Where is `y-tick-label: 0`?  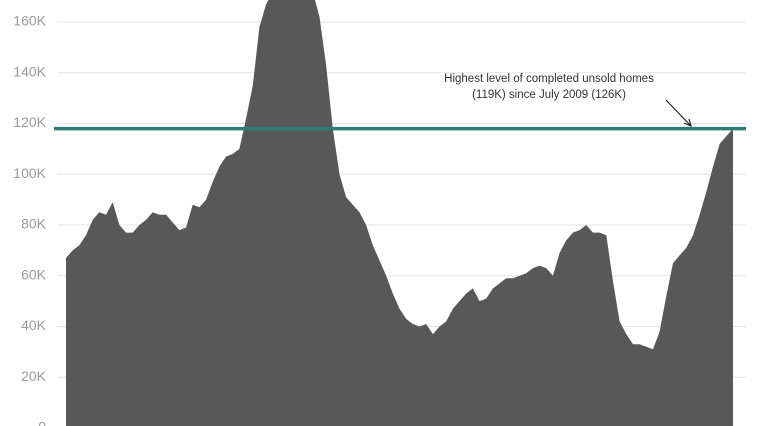 y-tick-label: 0 is located at coordinates (42, 422).